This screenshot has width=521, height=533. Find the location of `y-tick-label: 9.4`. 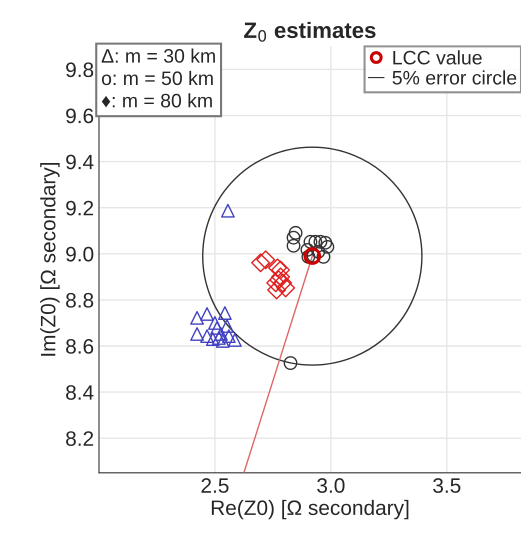

y-tick-label: 9.4 is located at coordinates (80, 162).